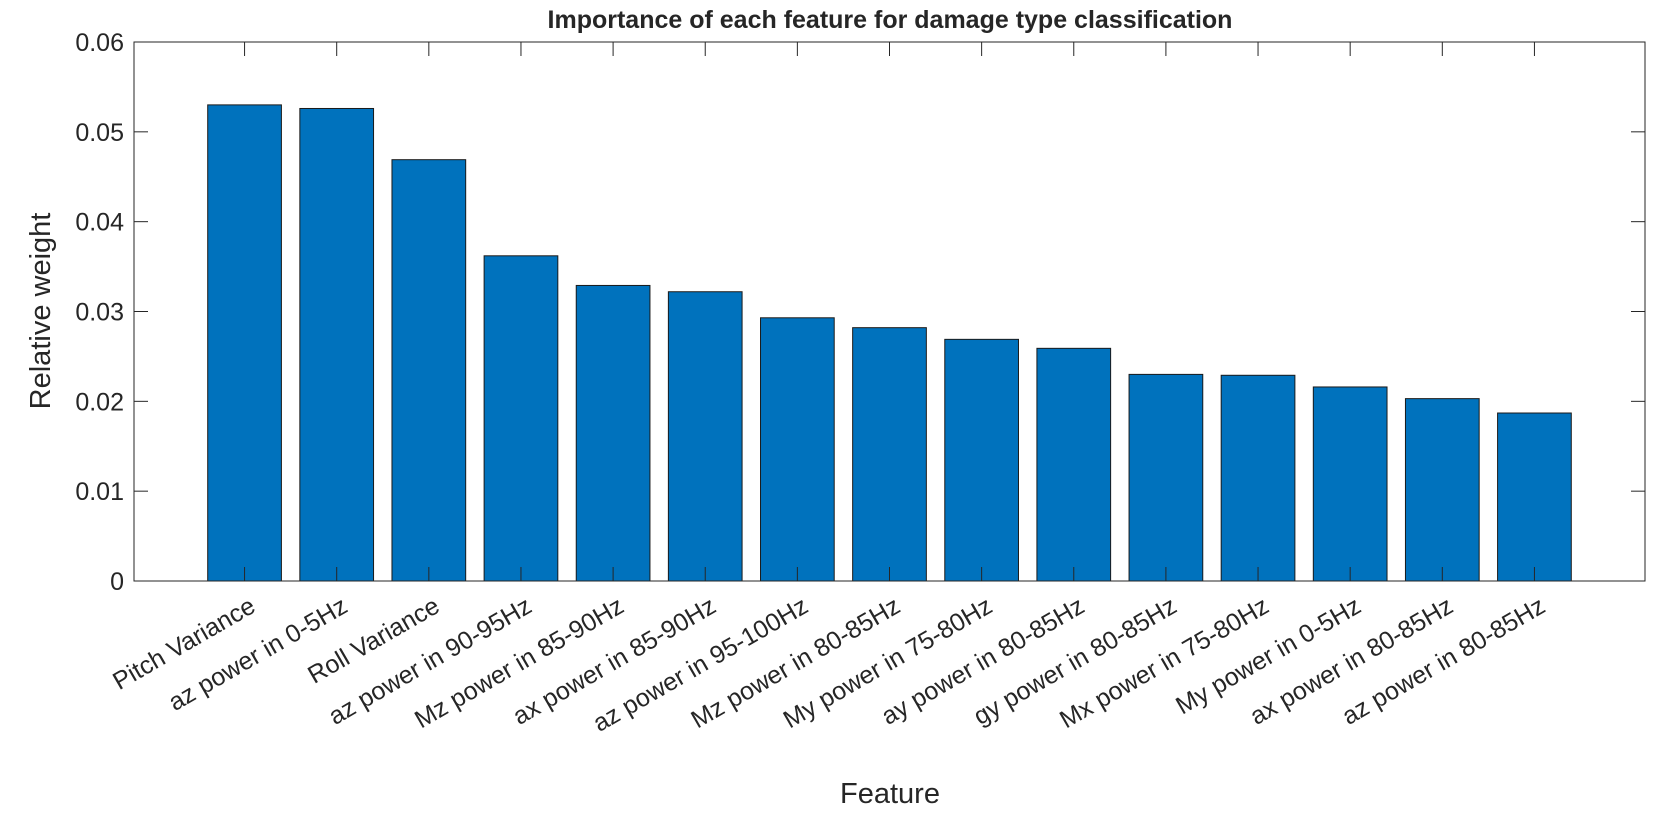  Describe the element at coordinates (890, 794) in the screenshot. I see `x-axis-label: Feature` at that location.